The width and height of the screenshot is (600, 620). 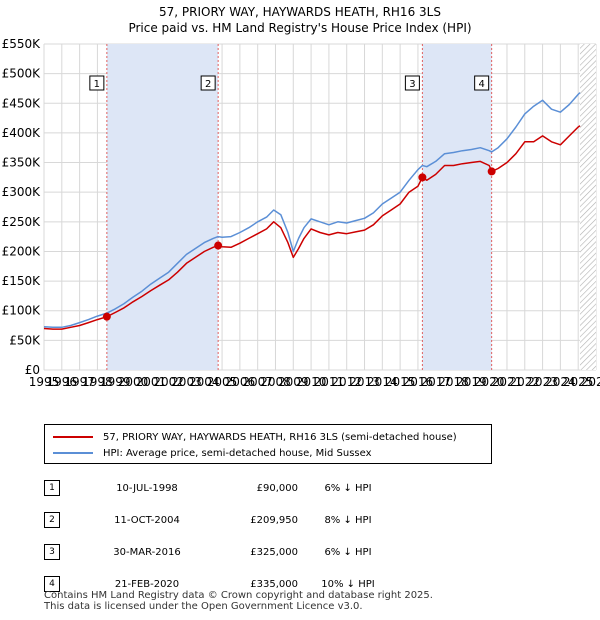 What do you see at coordinates (106, 316) in the screenshot?
I see `sale-1-point` at bounding box center [106, 316].